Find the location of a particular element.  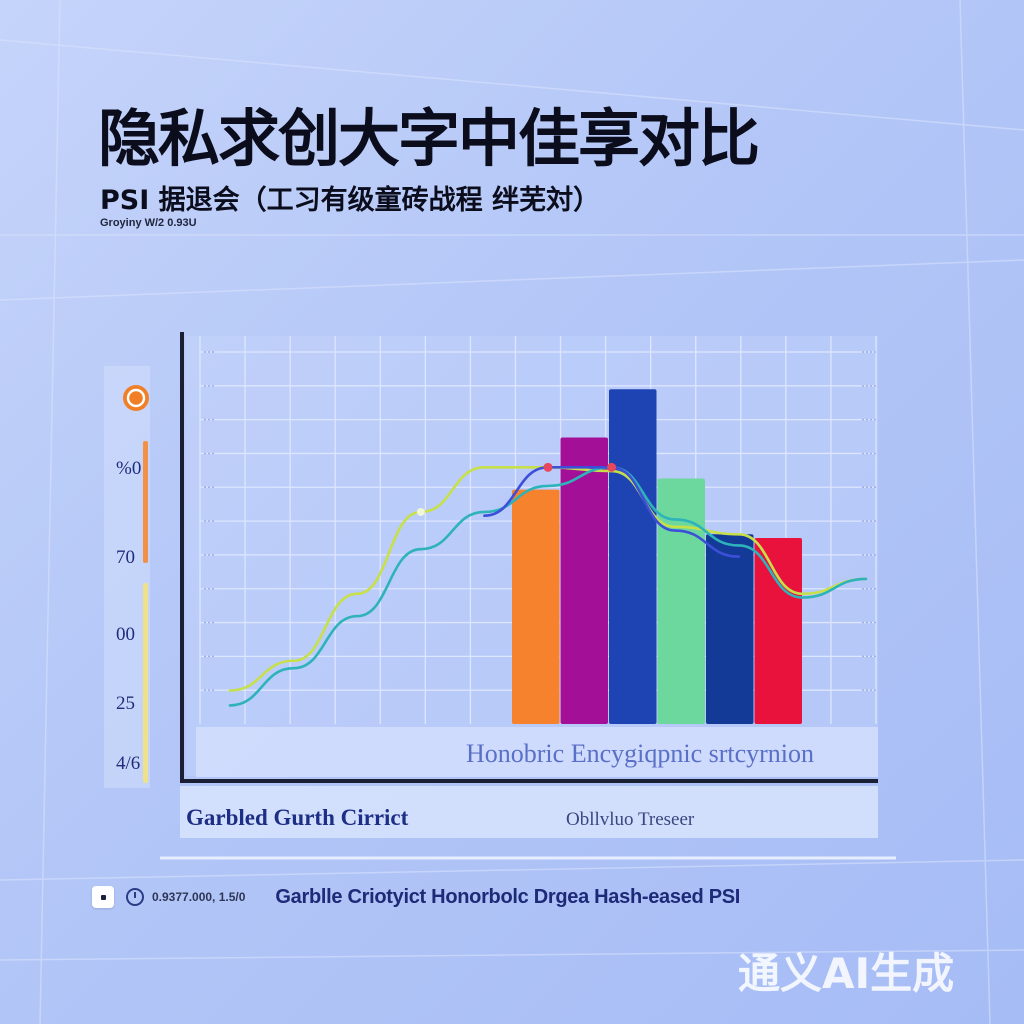

page-caption: Groyiny W/2 0.93U is located at coordinates (148, 223).